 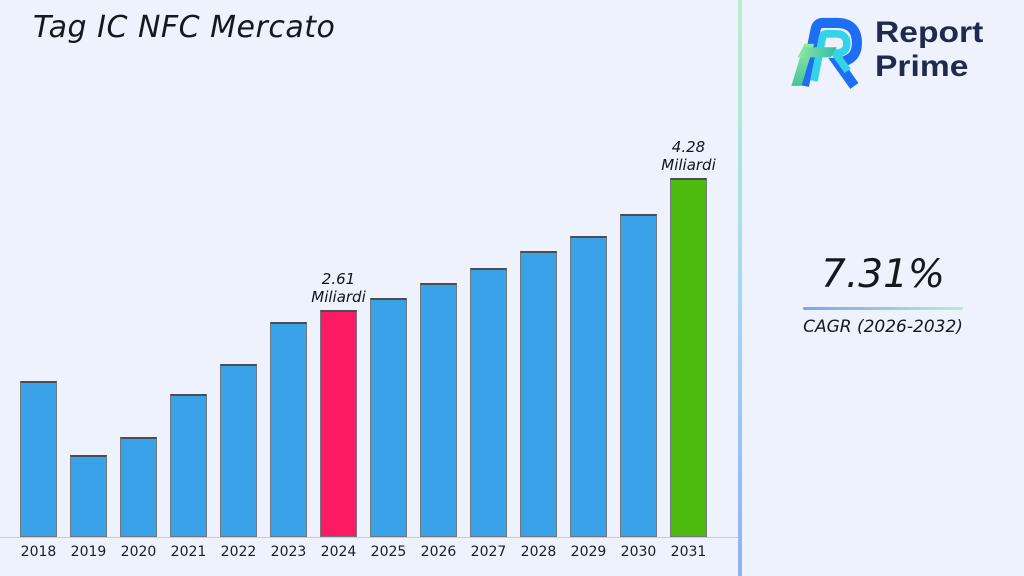 I want to click on bar-2020, so click(x=138, y=487).